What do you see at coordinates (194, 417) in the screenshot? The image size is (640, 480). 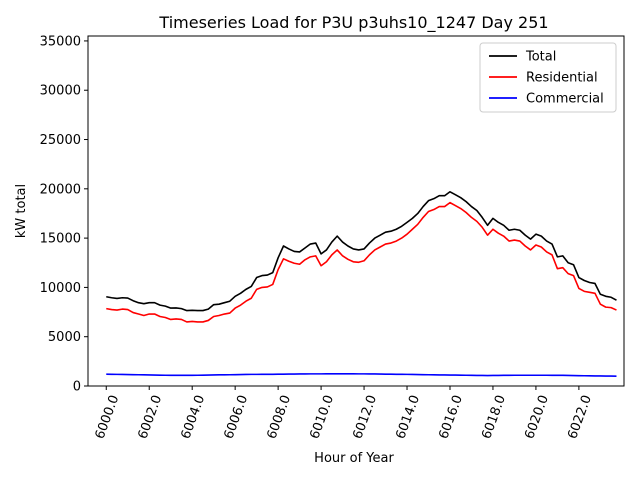 I see `x-tick-label: 6004.0` at bounding box center [194, 417].